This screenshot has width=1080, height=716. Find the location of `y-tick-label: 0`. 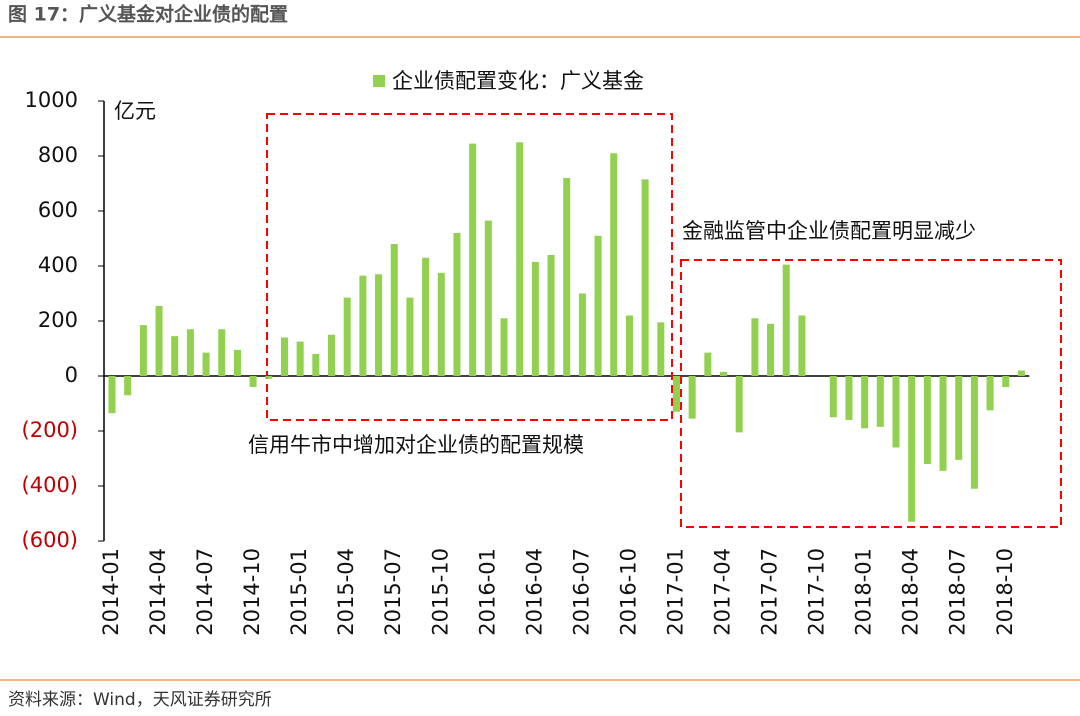

y-tick-label: 0 is located at coordinates (71, 375).